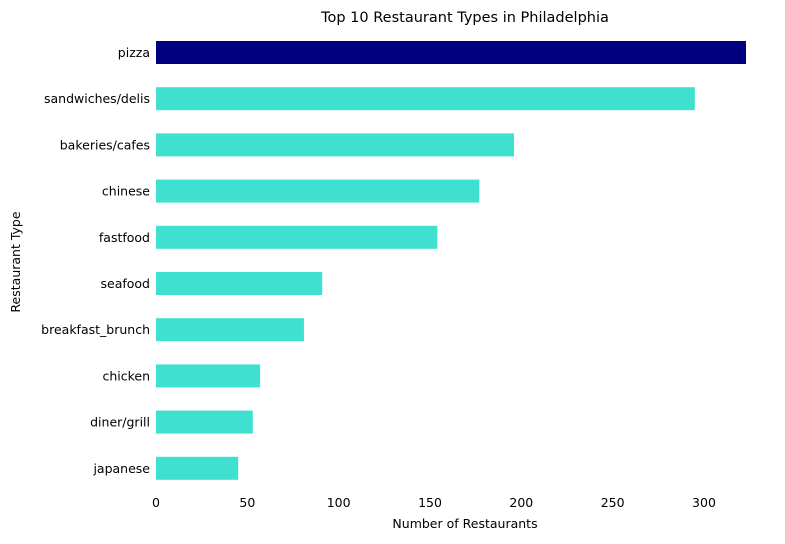 This screenshot has width=785, height=544. What do you see at coordinates (521, 502) in the screenshot?
I see `x-tick-label: 200` at bounding box center [521, 502].